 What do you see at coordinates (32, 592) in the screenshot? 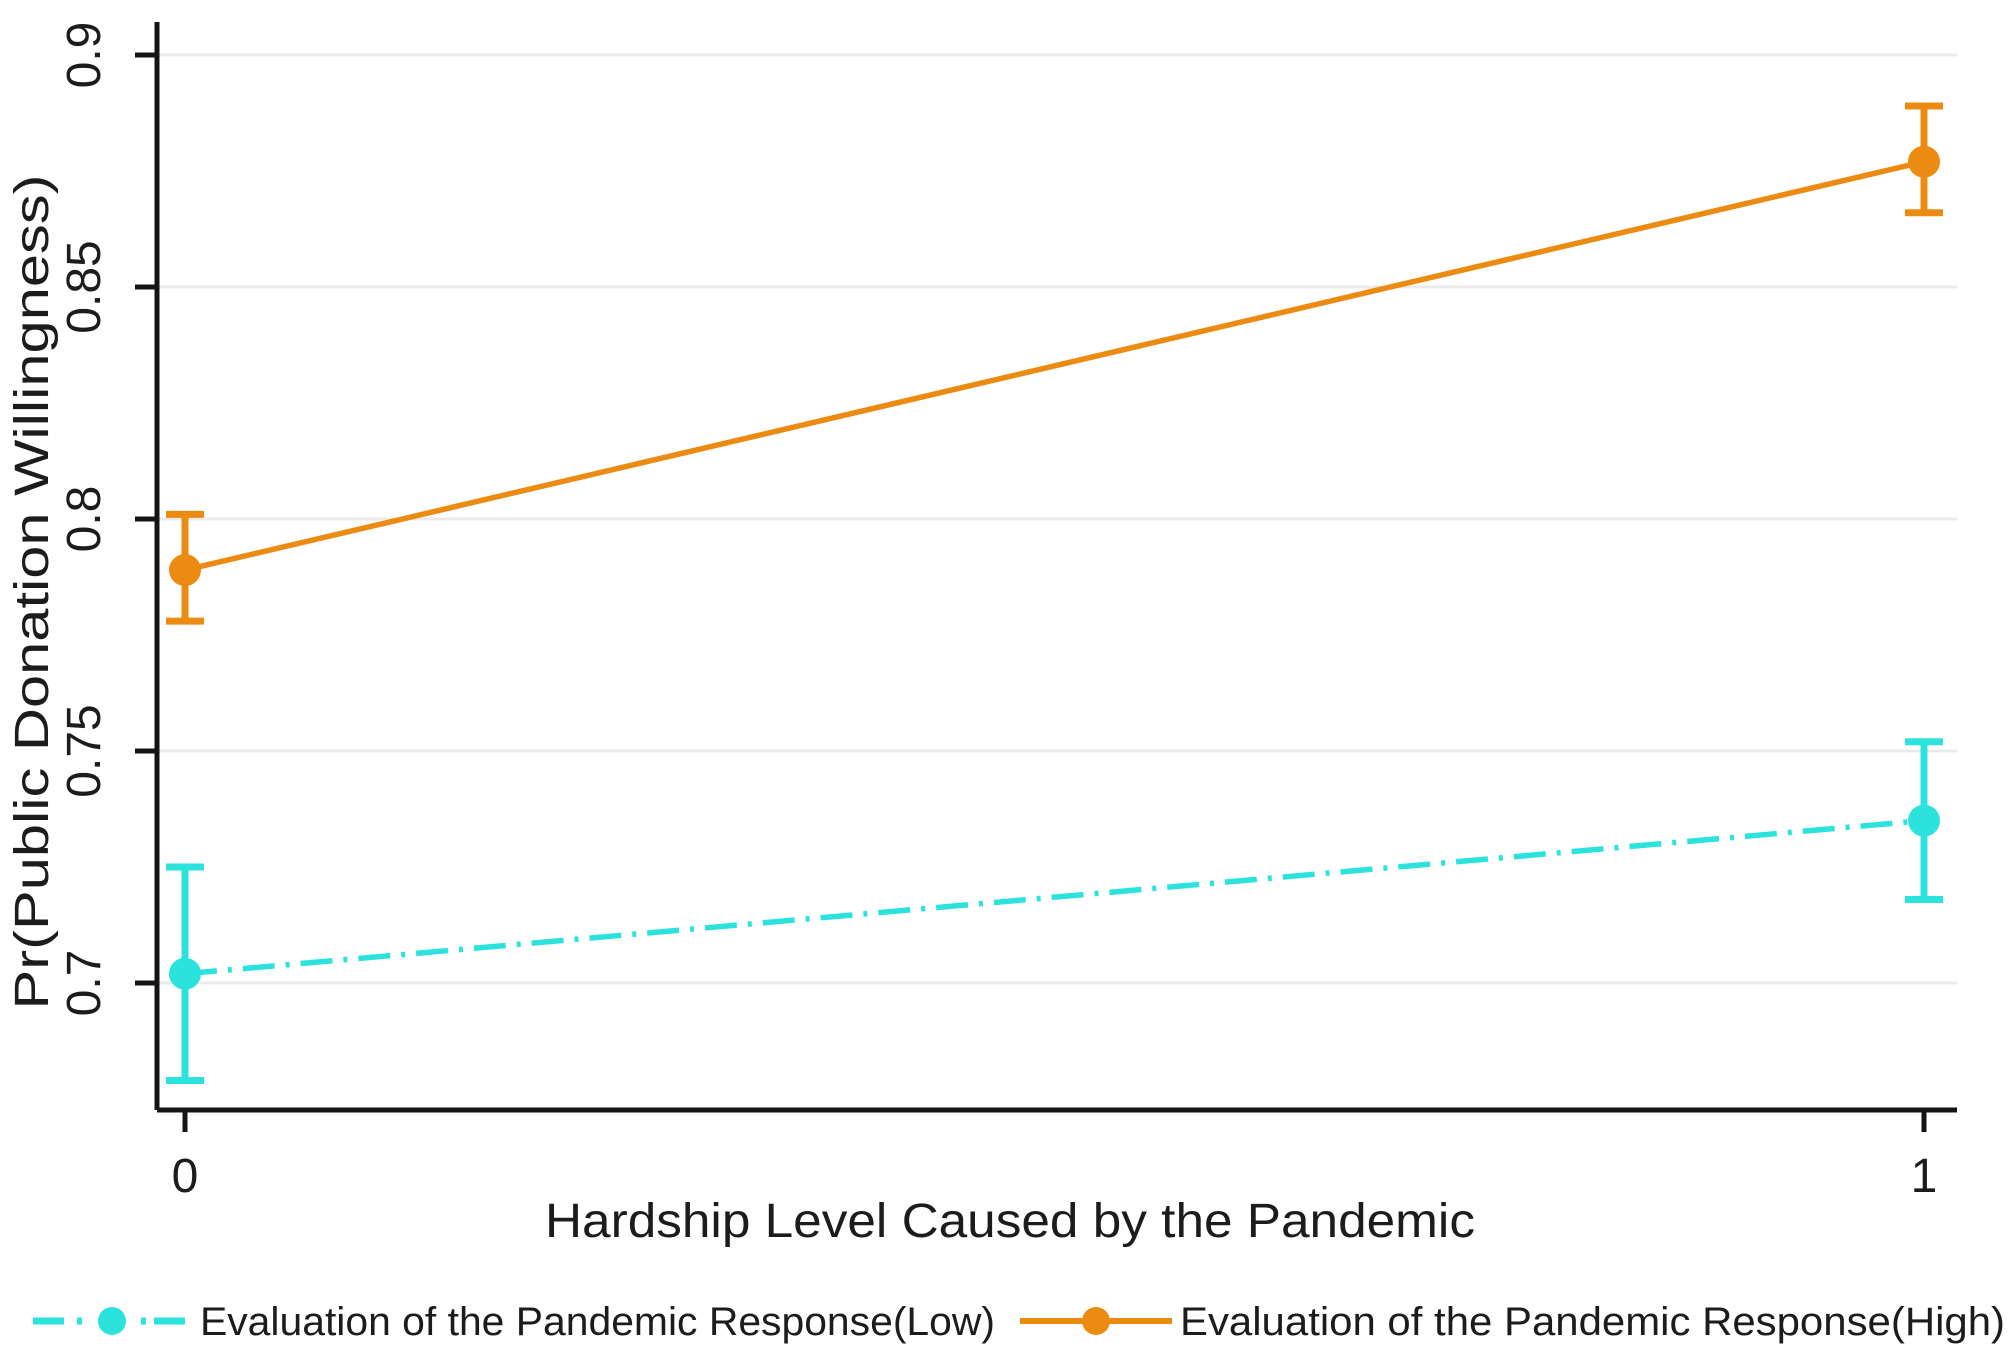
I see `y-axis-title: Pr(Public Donation Willingness)` at bounding box center [32, 592].